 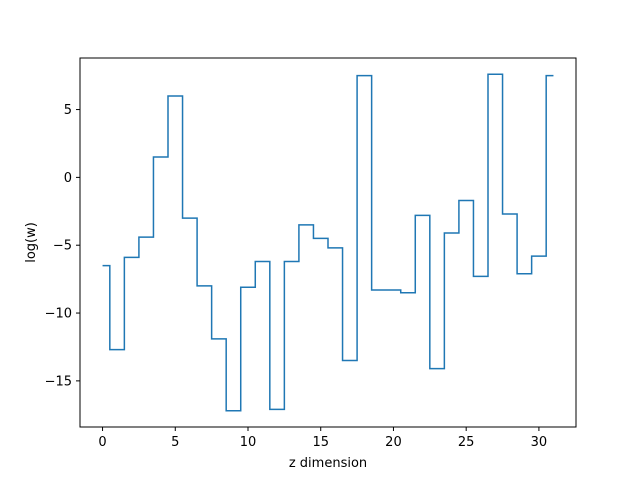 I want to click on x-tick-label: 10, so click(x=248, y=442).